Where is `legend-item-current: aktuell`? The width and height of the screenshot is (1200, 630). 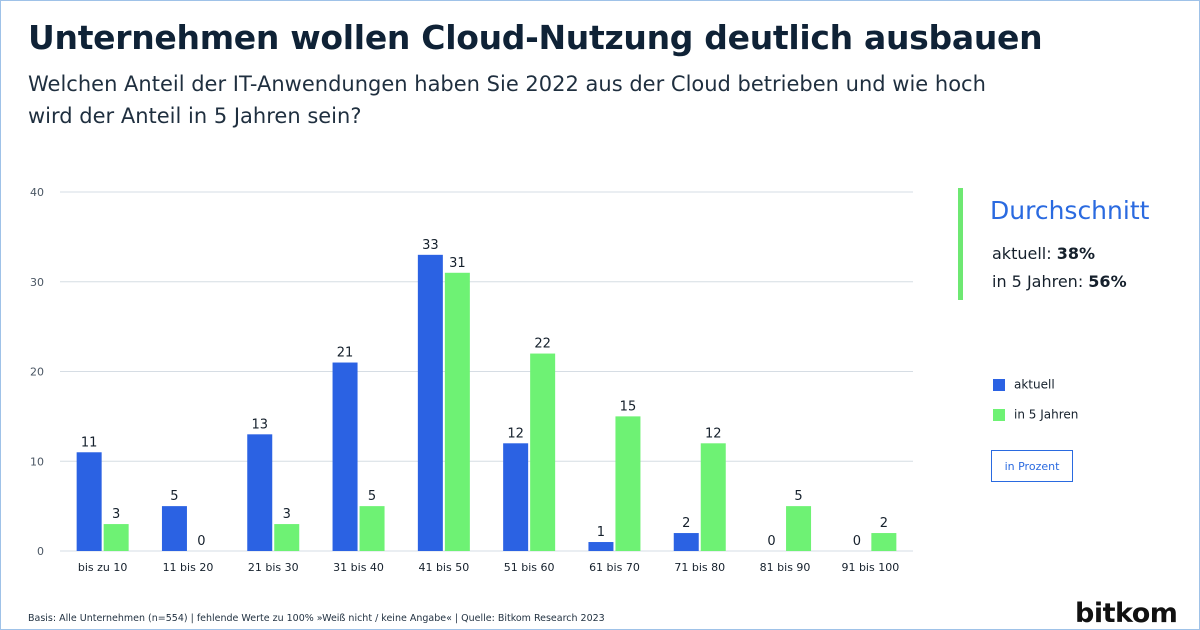 legend-item-current: aktuell is located at coordinates (1024, 385).